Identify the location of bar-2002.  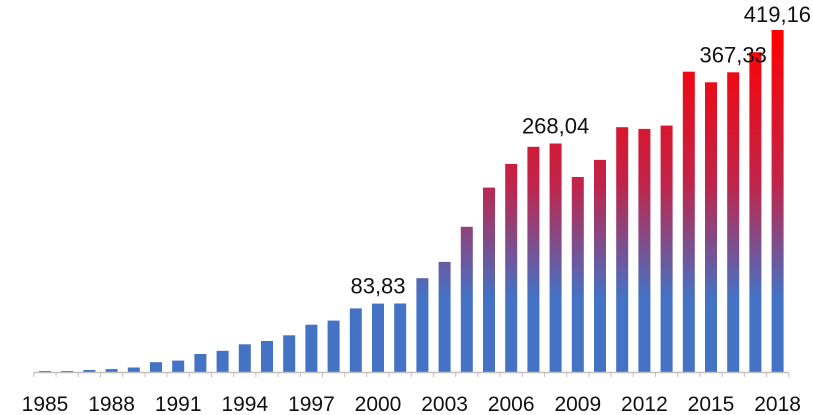
(422, 325).